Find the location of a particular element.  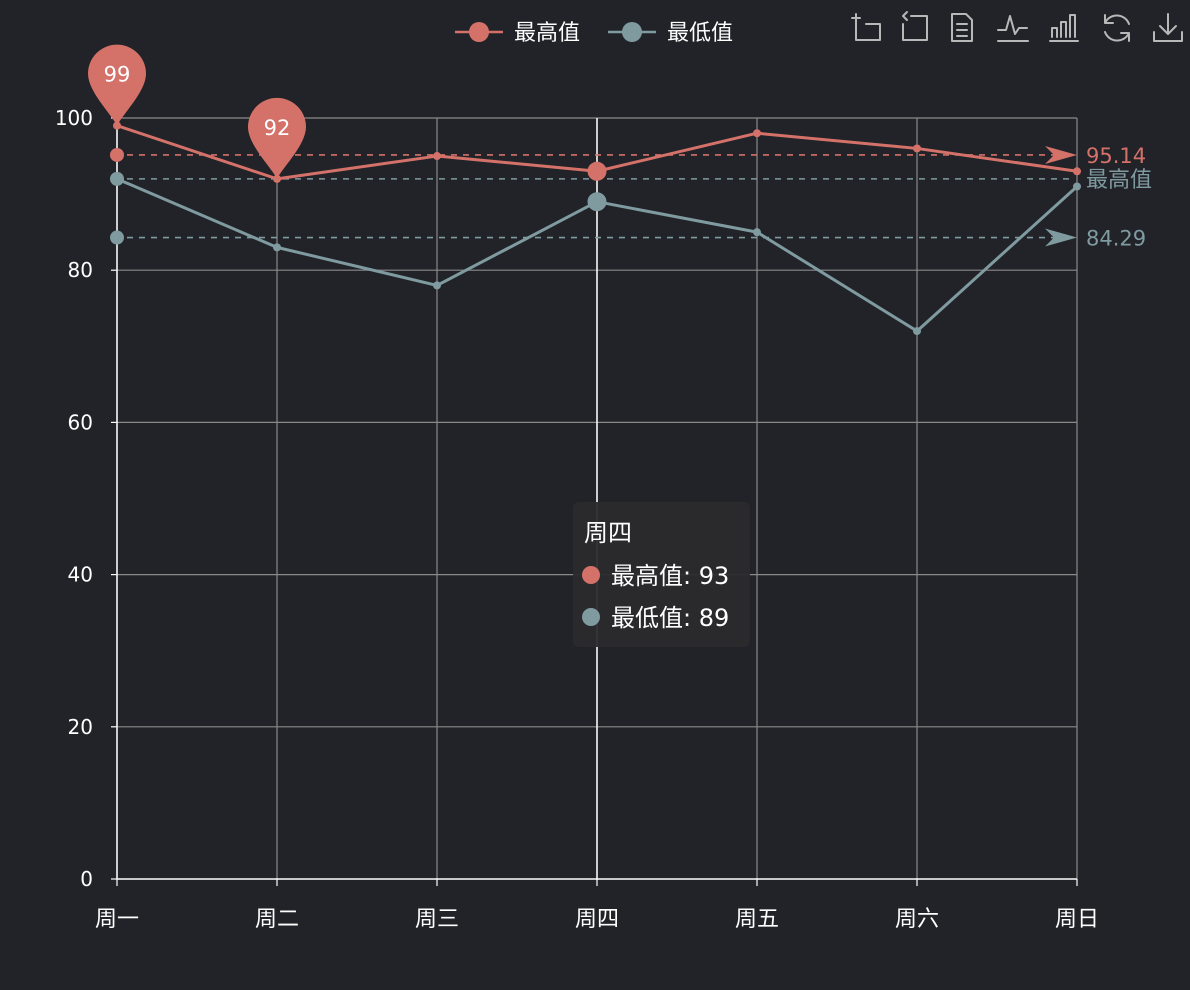

y-tick-label: 80 is located at coordinates (80, 270).